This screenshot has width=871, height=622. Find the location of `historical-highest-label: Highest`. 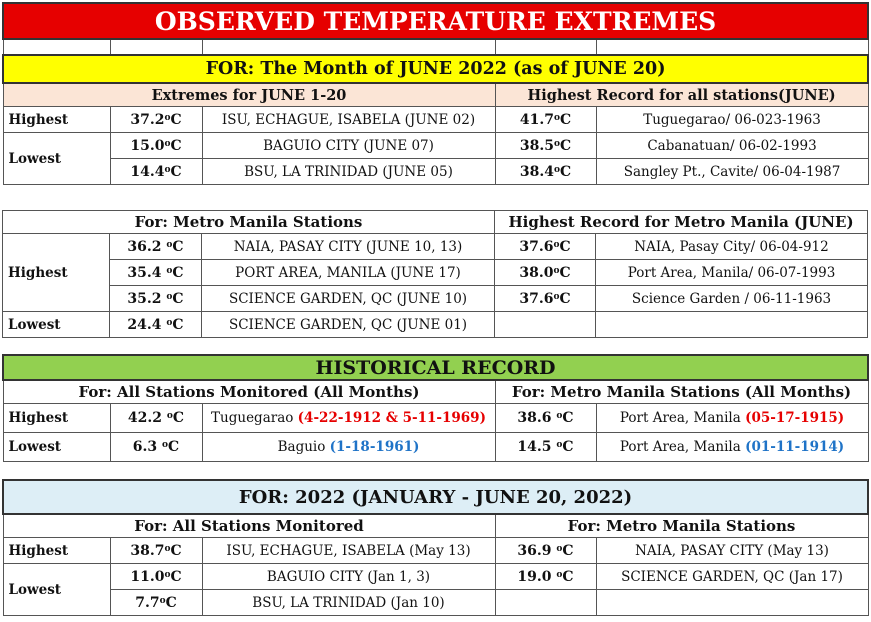

historical-highest-label: Highest is located at coordinates (56, 418).